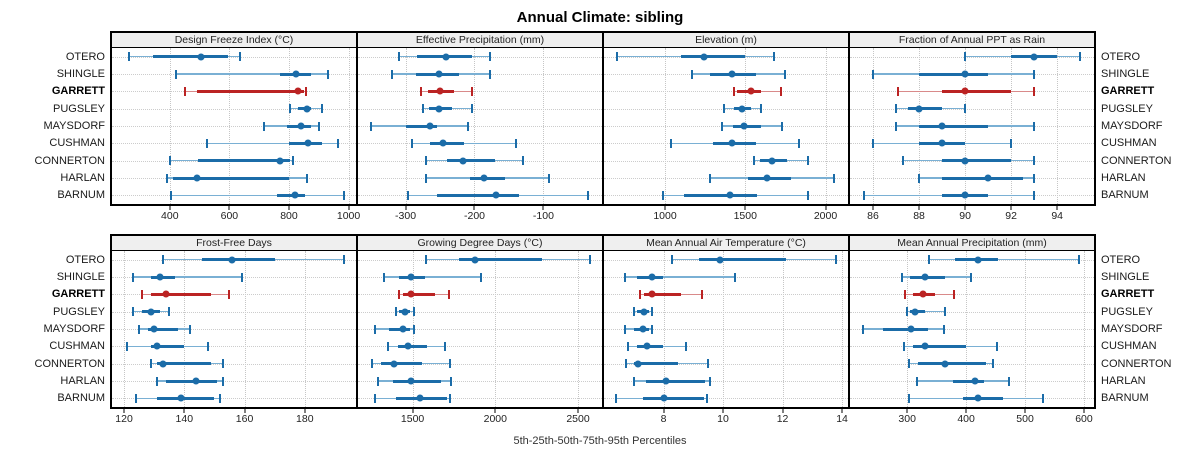 The height and width of the screenshot is (475, 1200). I want to click on x-tick-label: 8, so click(663, 419).